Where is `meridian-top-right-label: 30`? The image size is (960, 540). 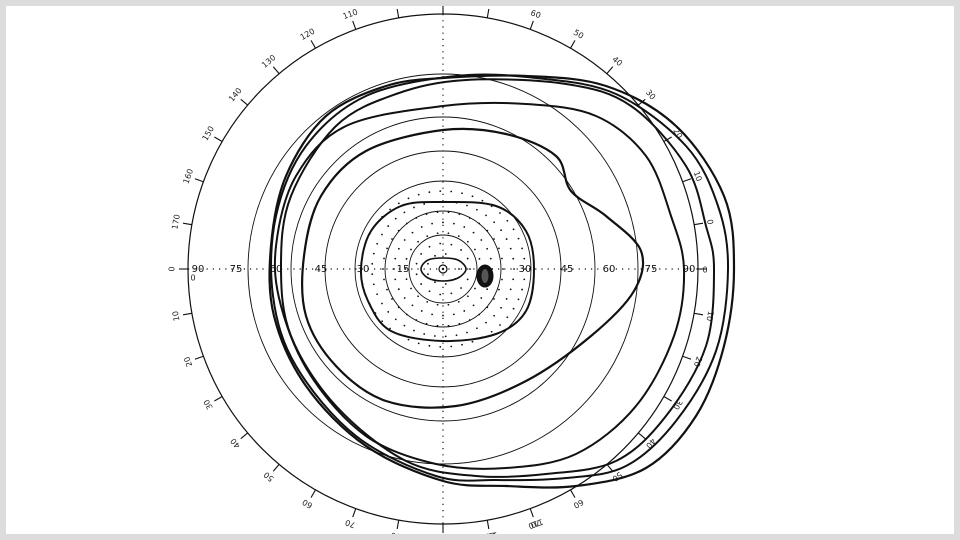 meridian-top-right-label: 30 is located at coordinates (650, 95).